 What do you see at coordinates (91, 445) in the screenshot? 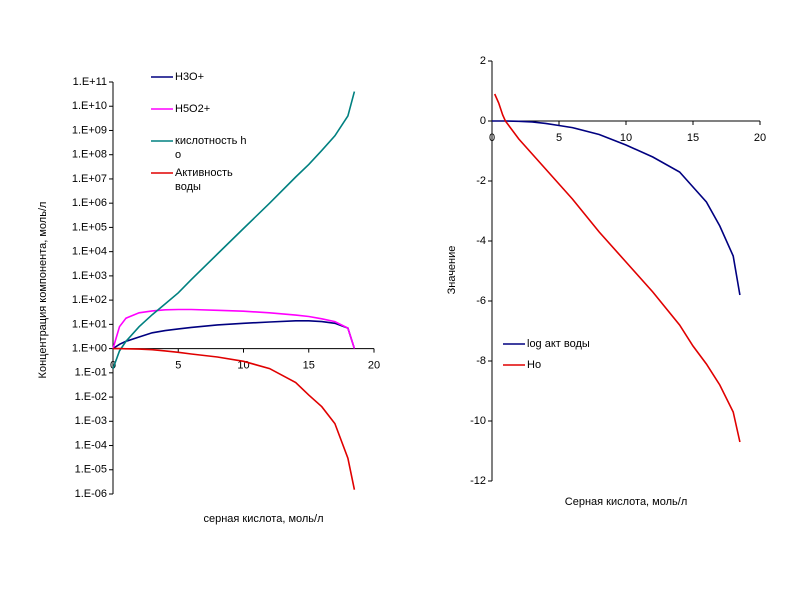
I see `y-tick-label: 1.E-04` at bounding box center [91, 445].